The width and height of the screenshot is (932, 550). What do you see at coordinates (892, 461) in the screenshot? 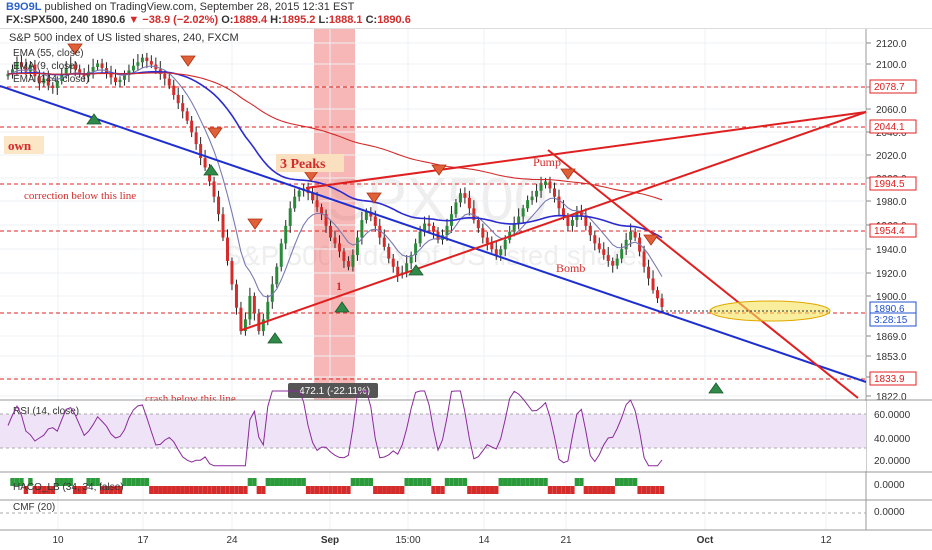
I see `rsi-tick-20: 20.0000` at bounding box center [892, 461].